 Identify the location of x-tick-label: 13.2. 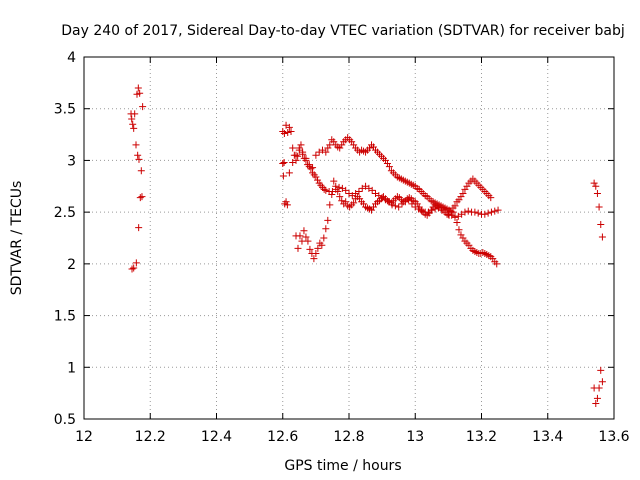
(481, 437).